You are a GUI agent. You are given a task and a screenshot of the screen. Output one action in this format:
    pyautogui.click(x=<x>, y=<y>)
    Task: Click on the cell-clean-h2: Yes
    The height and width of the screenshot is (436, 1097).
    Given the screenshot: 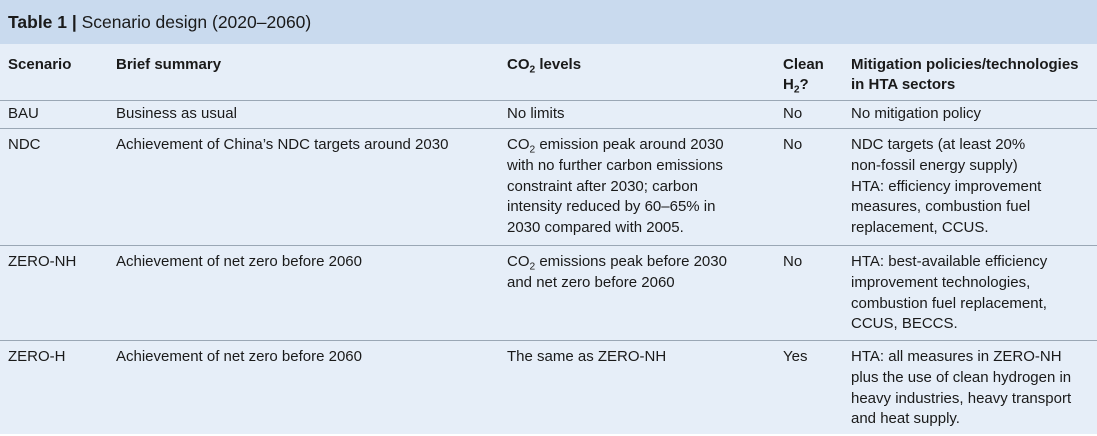 What is the action you would take?
    pyautogui.click(x=795, y=356)
    